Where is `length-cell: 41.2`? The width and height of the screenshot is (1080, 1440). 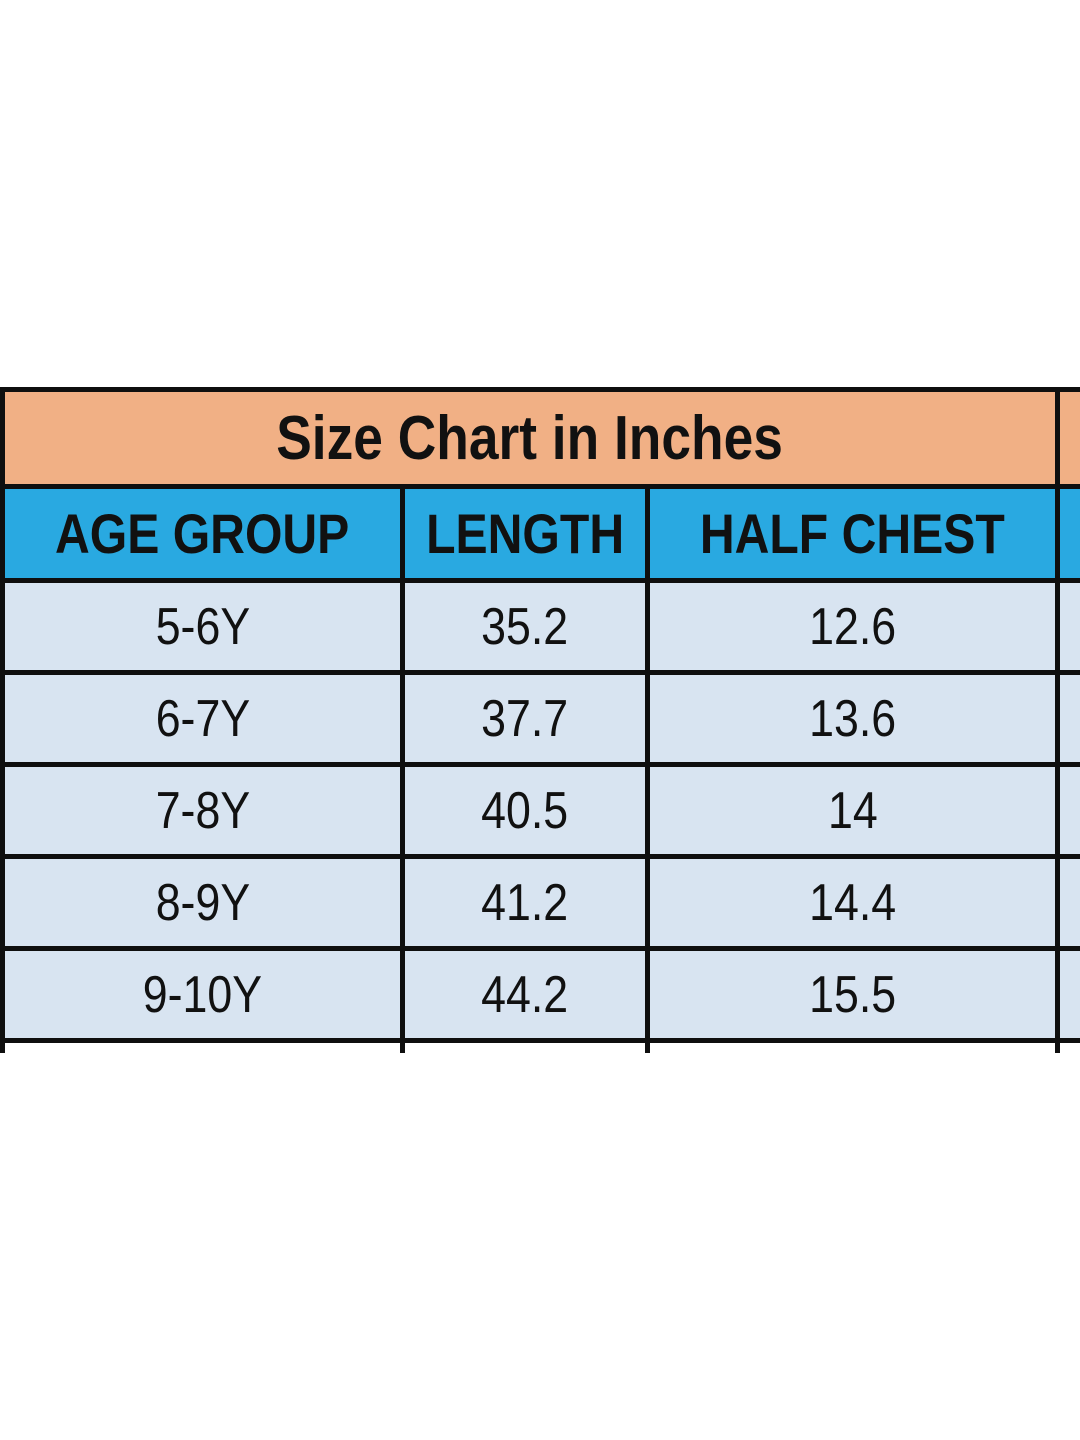
length-cell: 41.2 is located at coordinates (525, 902).